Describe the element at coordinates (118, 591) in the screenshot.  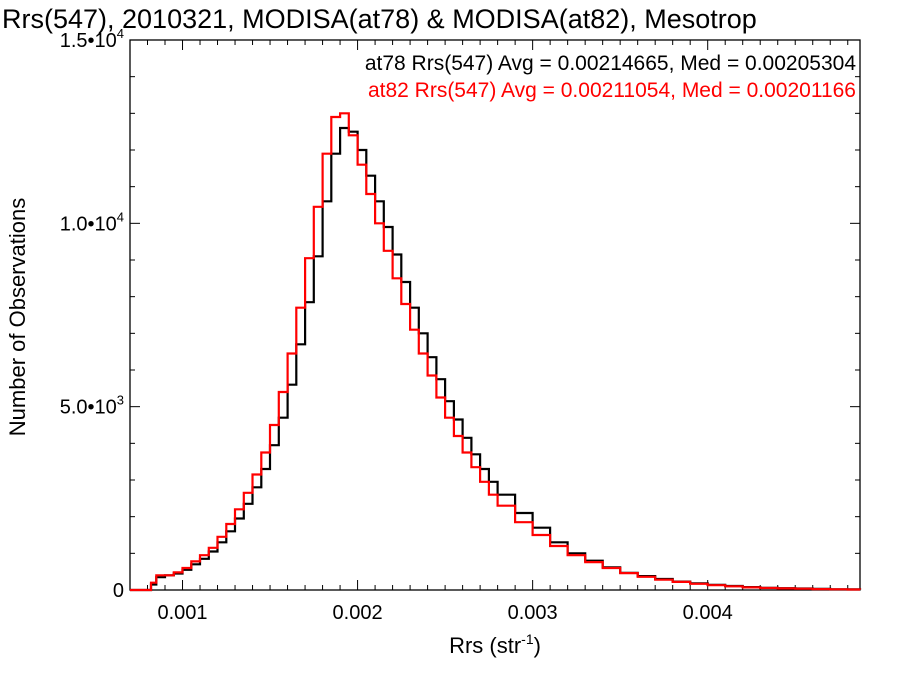
I see `y-tick-label: 0` at that location.